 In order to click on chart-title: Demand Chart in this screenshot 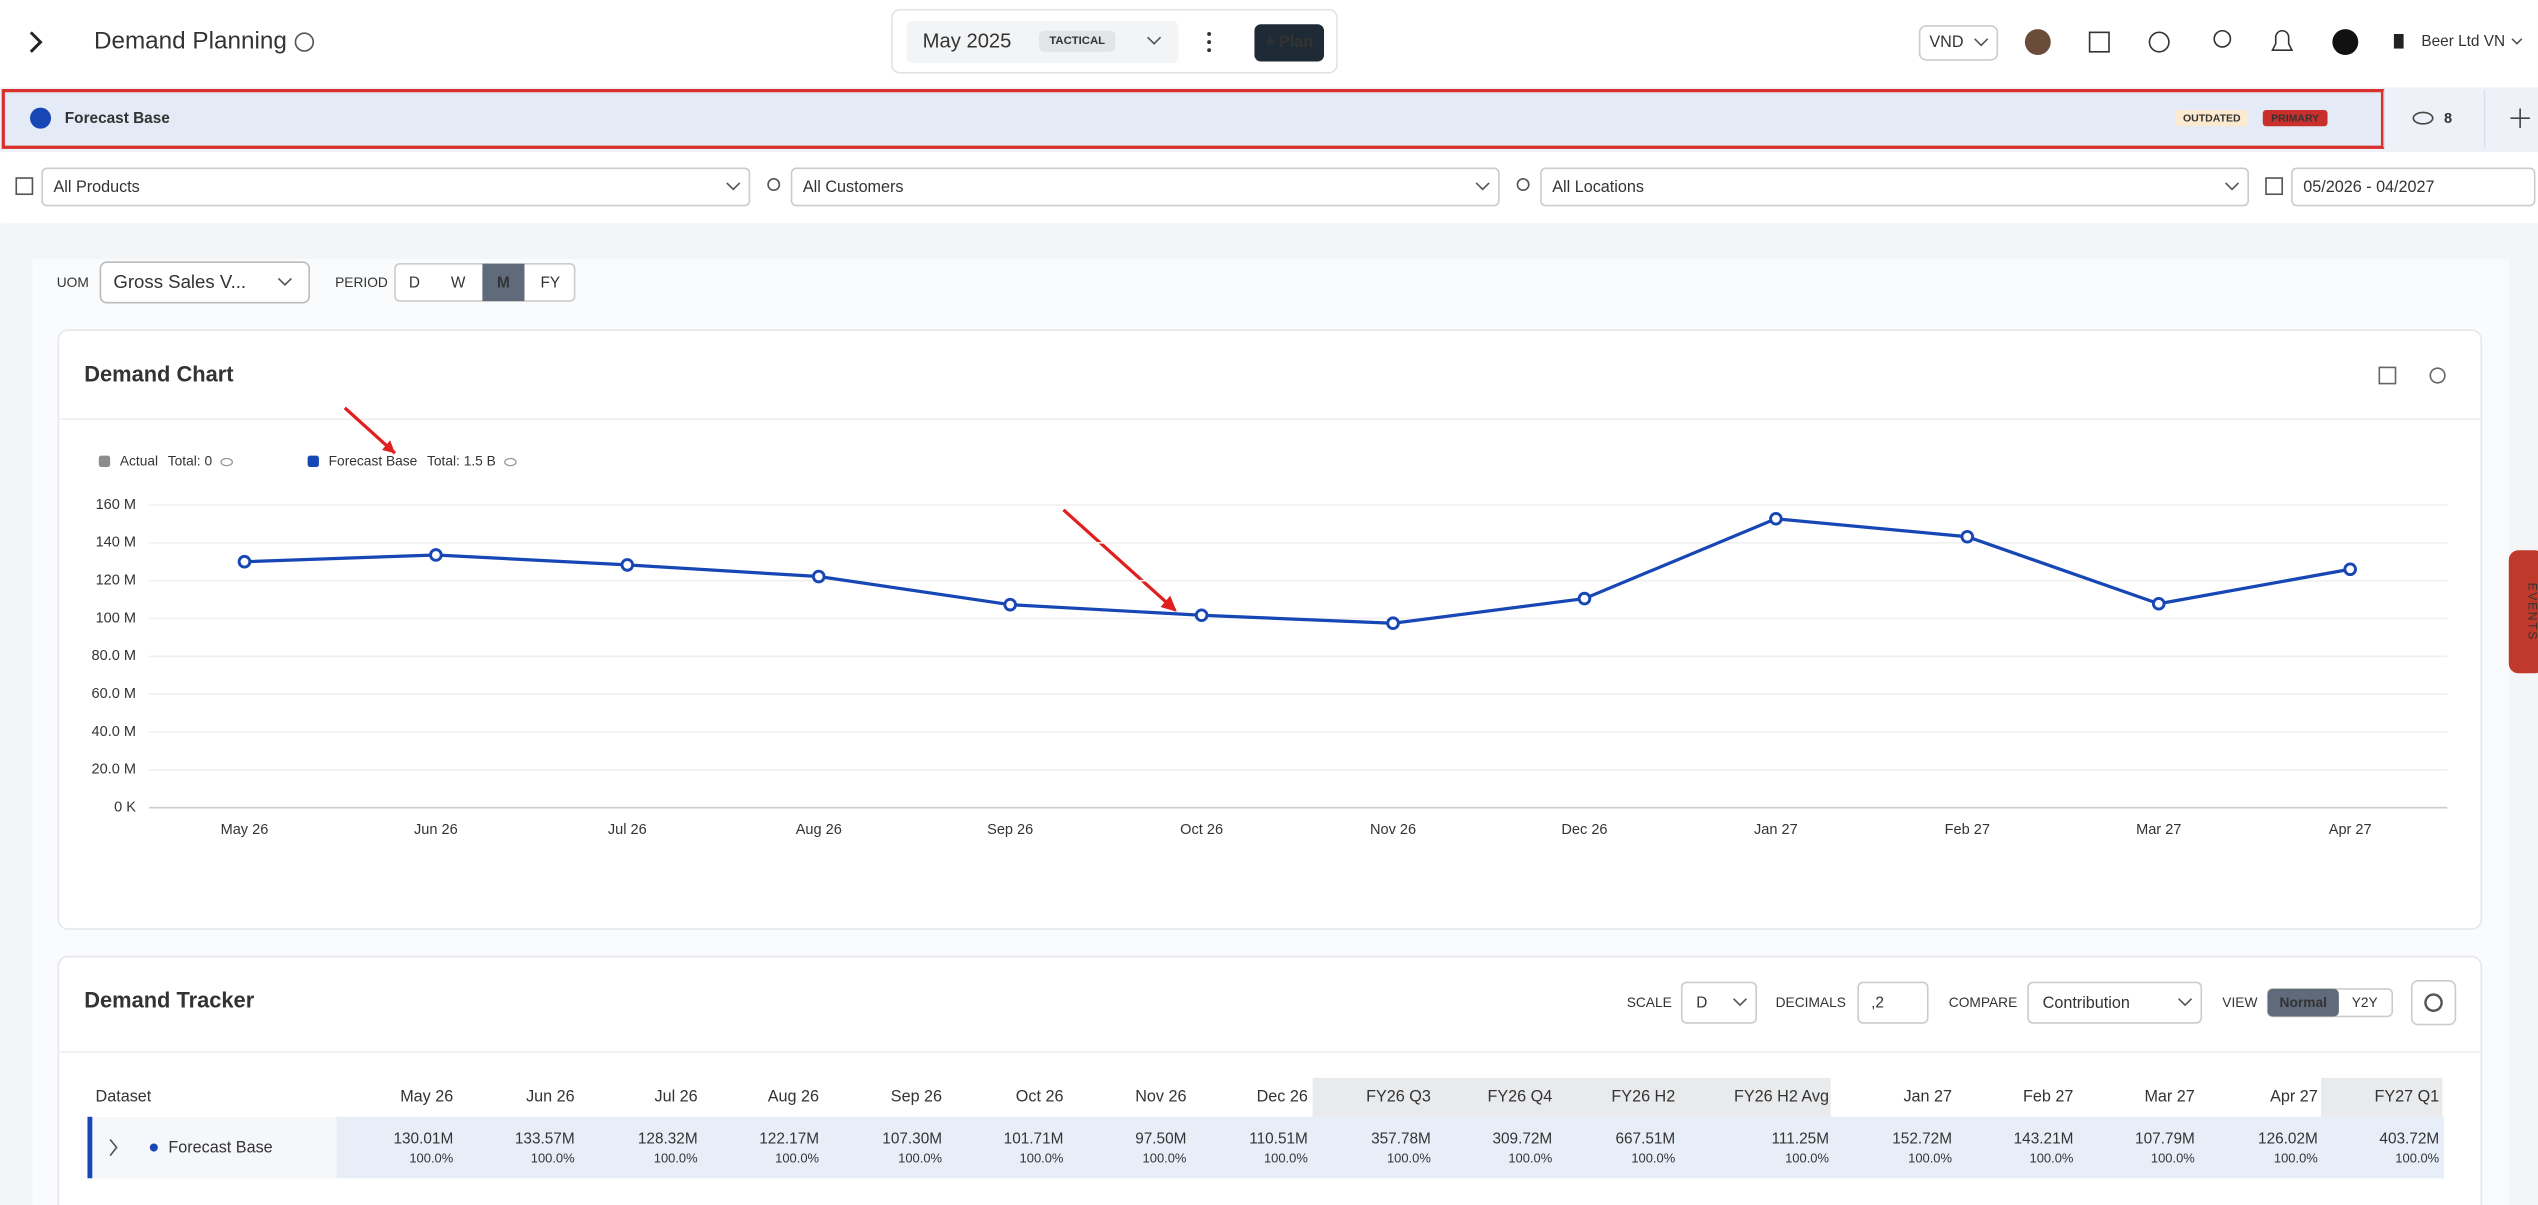, I will do `click(158, 373)`.